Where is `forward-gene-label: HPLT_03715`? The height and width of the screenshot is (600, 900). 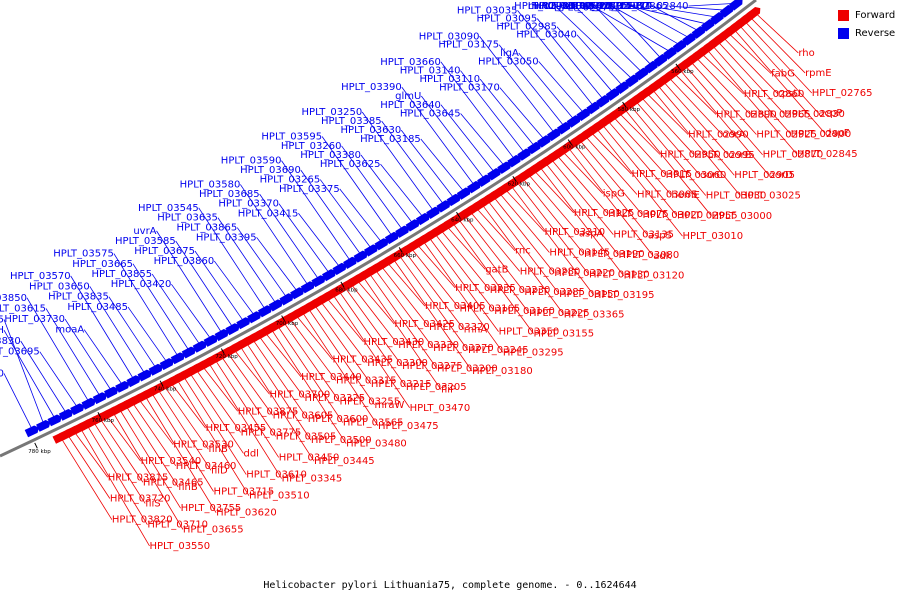 forward-gene-label: HPLT_03715 is located at coordinates (244, 491).